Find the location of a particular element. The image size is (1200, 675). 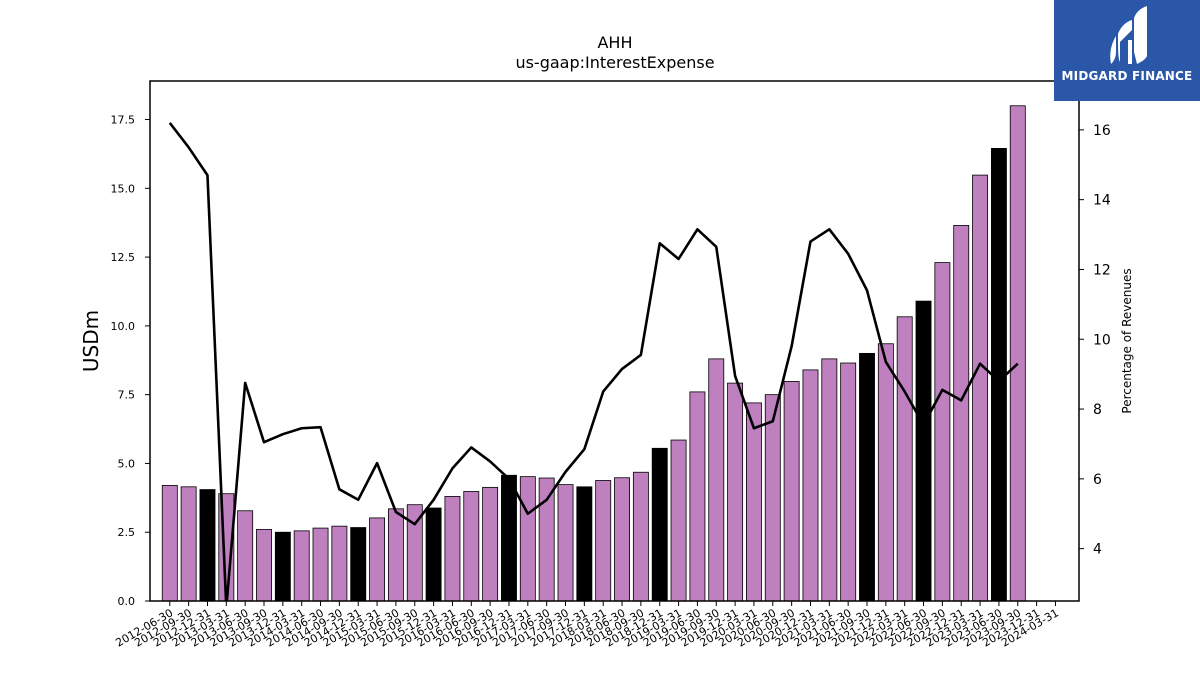

y-tick-label: 5.0 is located at coordinates (127, 463).